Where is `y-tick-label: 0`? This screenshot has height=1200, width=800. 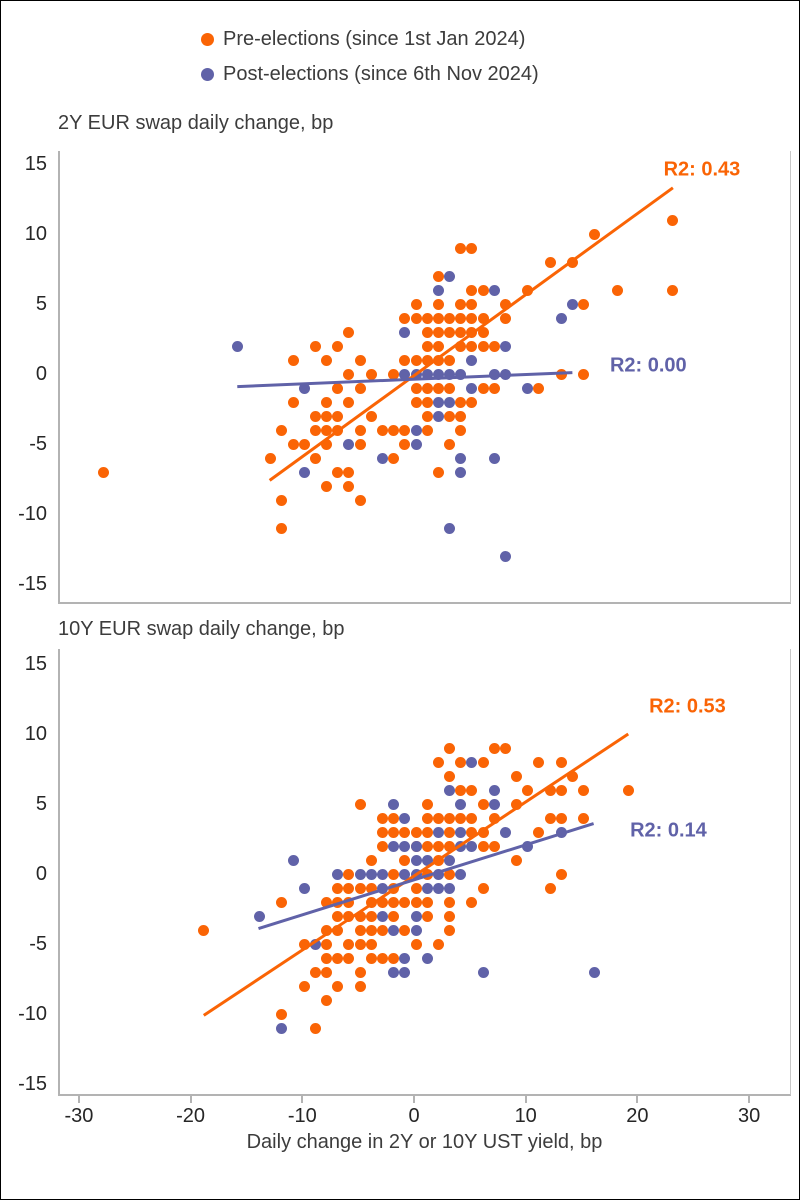
y-tick-label: 0 is located at coordinates (41, 874).